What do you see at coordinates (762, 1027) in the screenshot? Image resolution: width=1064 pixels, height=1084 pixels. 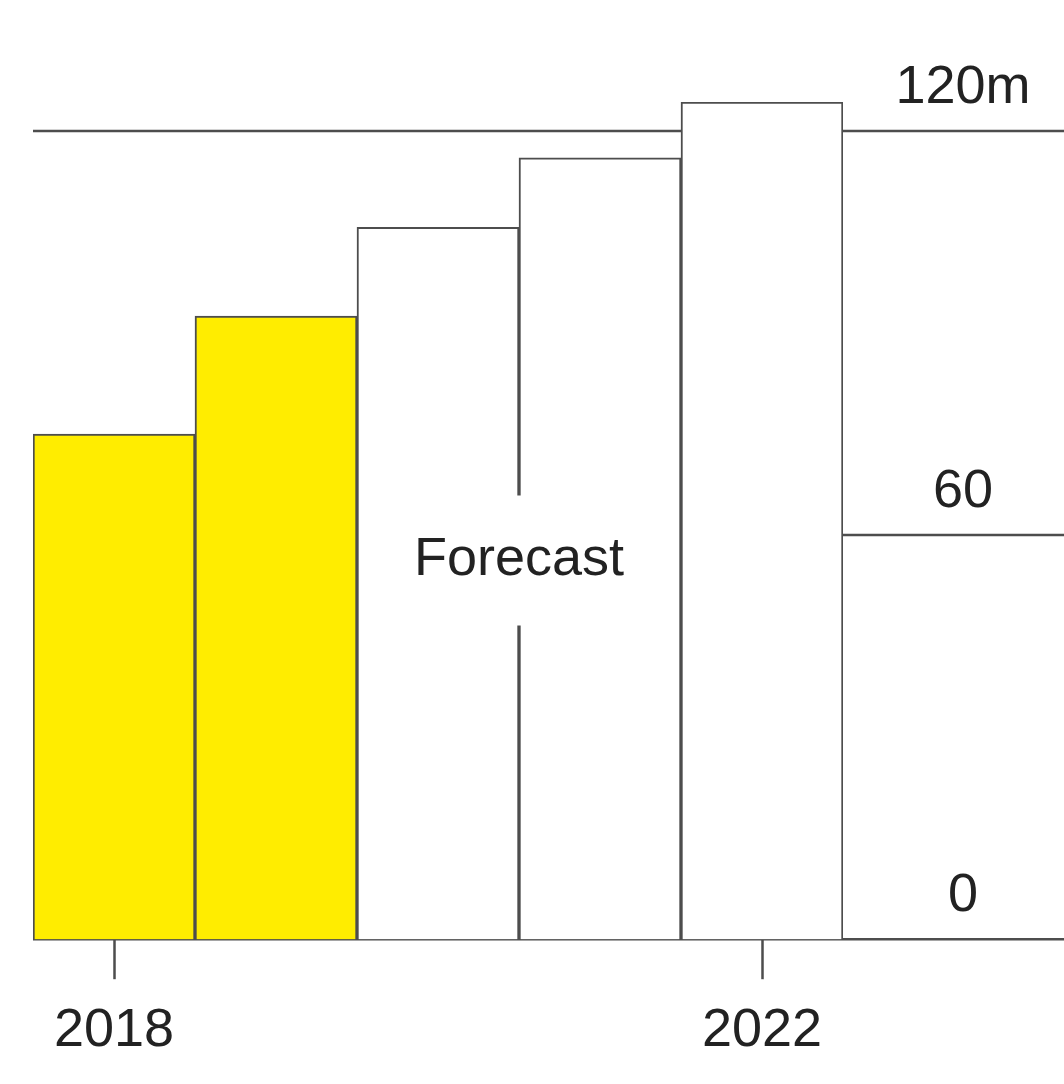 I see `x-tick-label: 2022` at bounding box center [762, 1027].